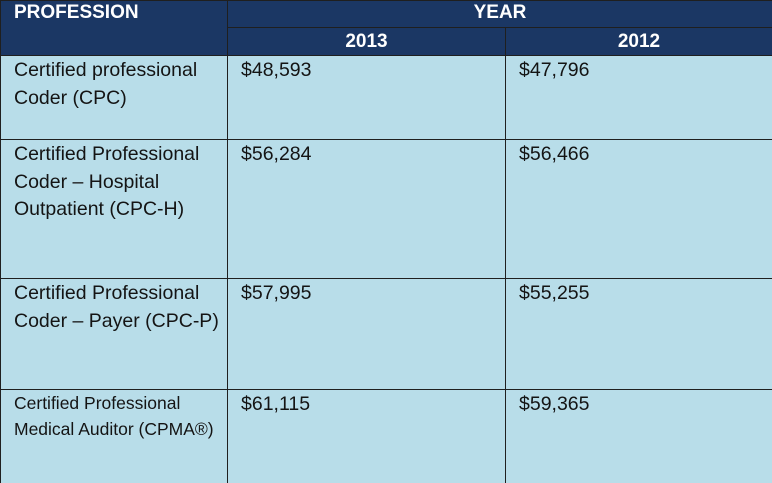 The image size is (772, 483). What do you see at coordinates (638, 334) in the screenshot?
I see `salary-2012-cell: $55,255` at bounding box center [638, 334].